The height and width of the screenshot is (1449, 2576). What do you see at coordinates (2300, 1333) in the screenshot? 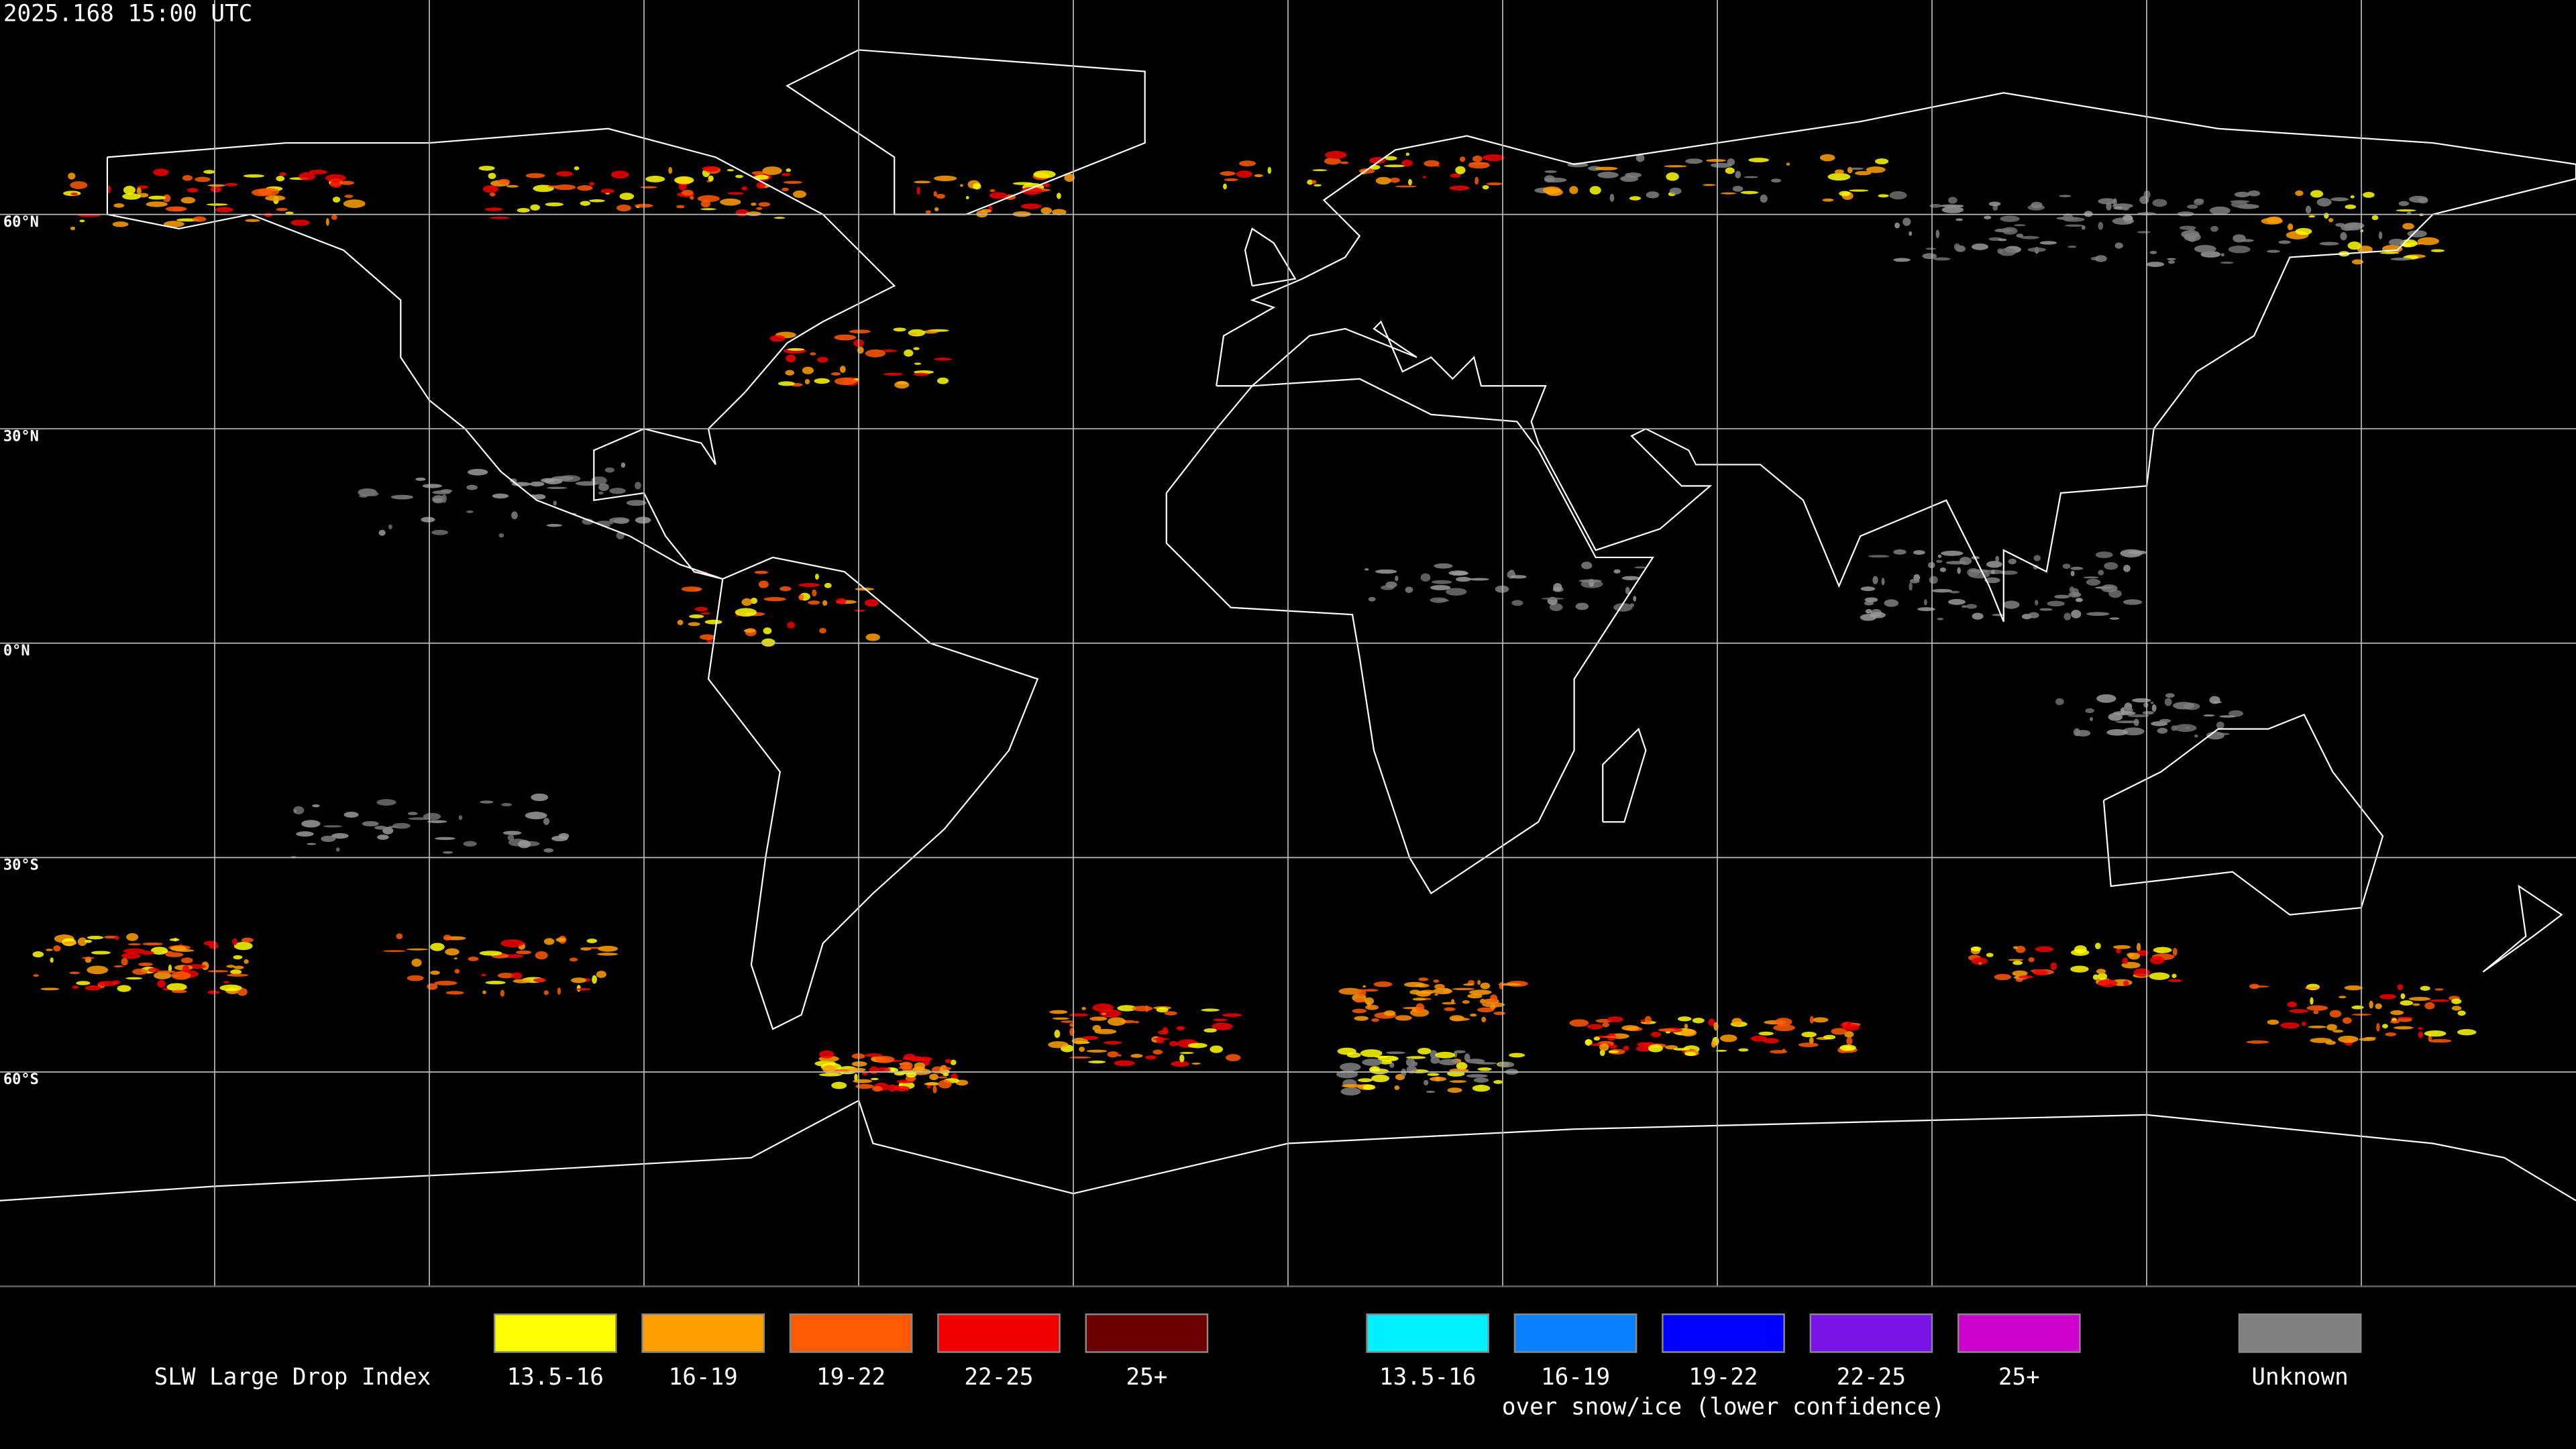
I see `unknown-swatch` at bounding box center [2300, 1333].